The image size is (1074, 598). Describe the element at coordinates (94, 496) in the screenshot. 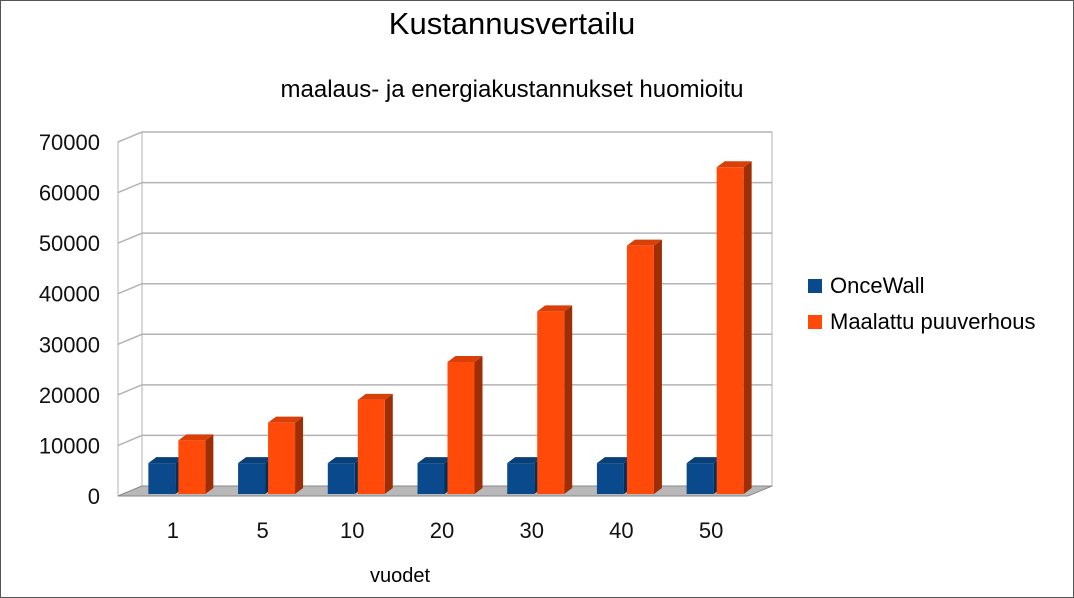

I see `y-tick-label: 0` at that location.